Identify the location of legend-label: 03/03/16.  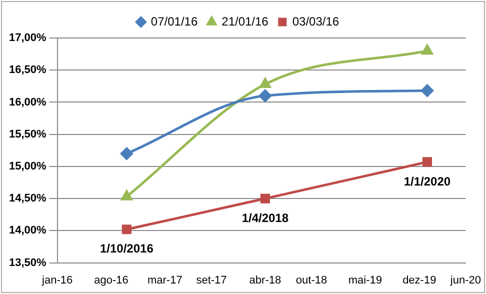
(316, 21).